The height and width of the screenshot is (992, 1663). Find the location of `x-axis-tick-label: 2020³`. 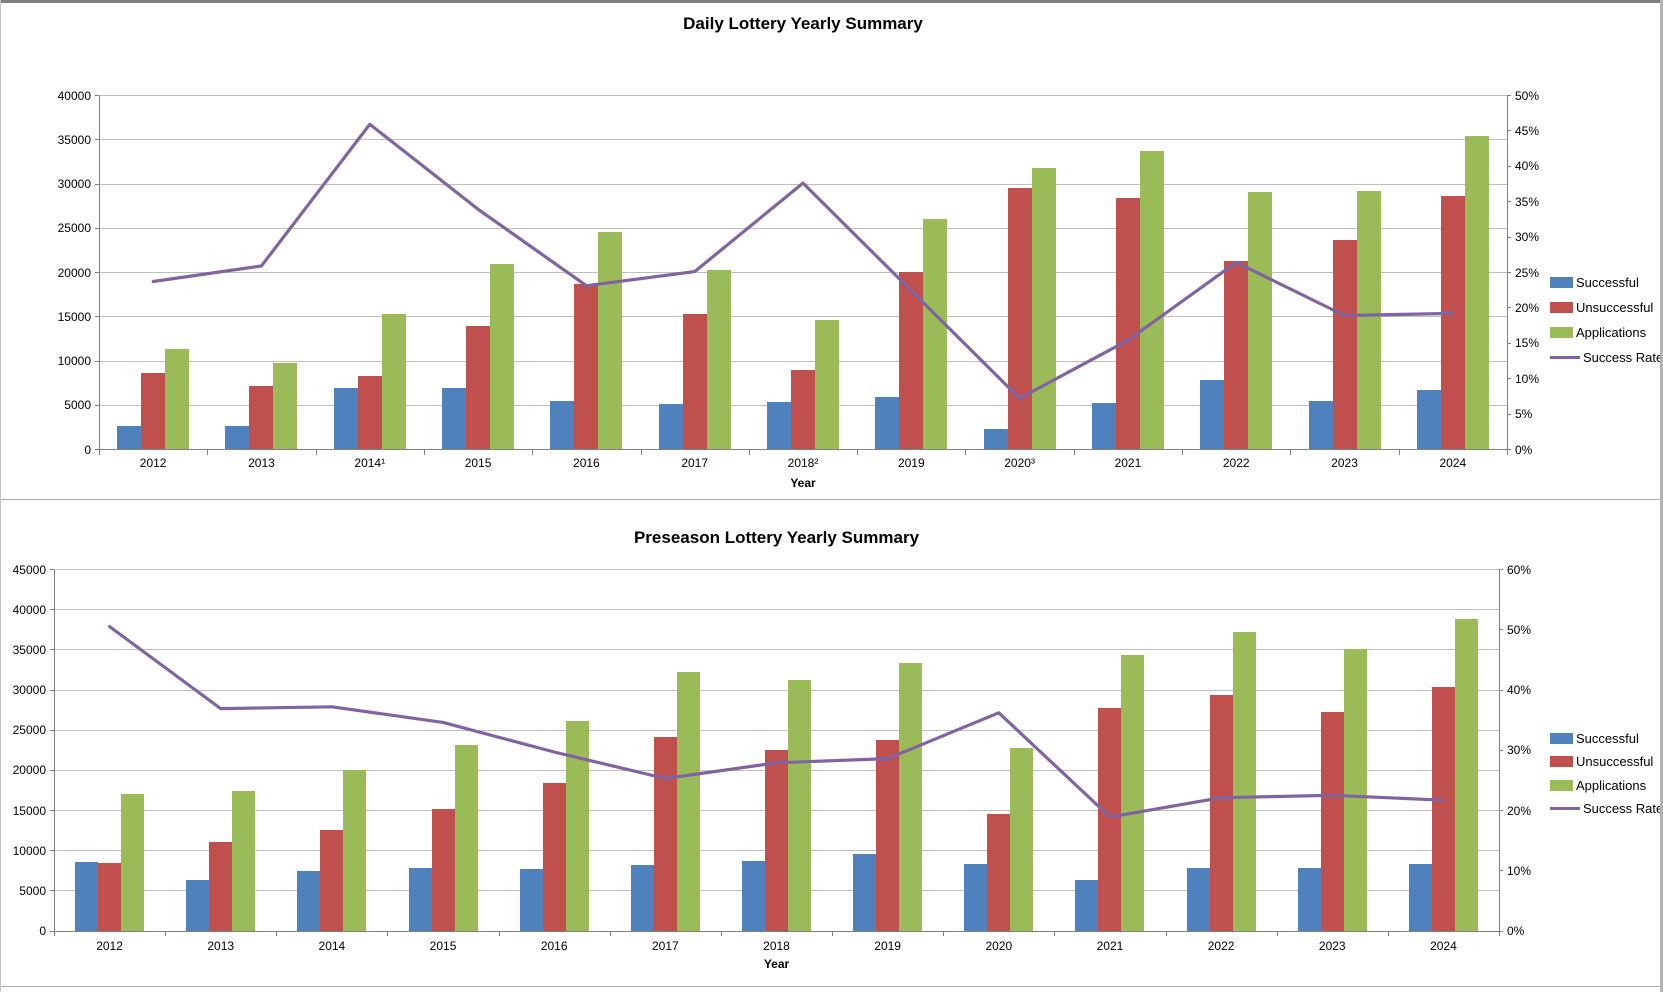

x-axis-tick-label: 2020³ is located at coordinates (1019, 463).